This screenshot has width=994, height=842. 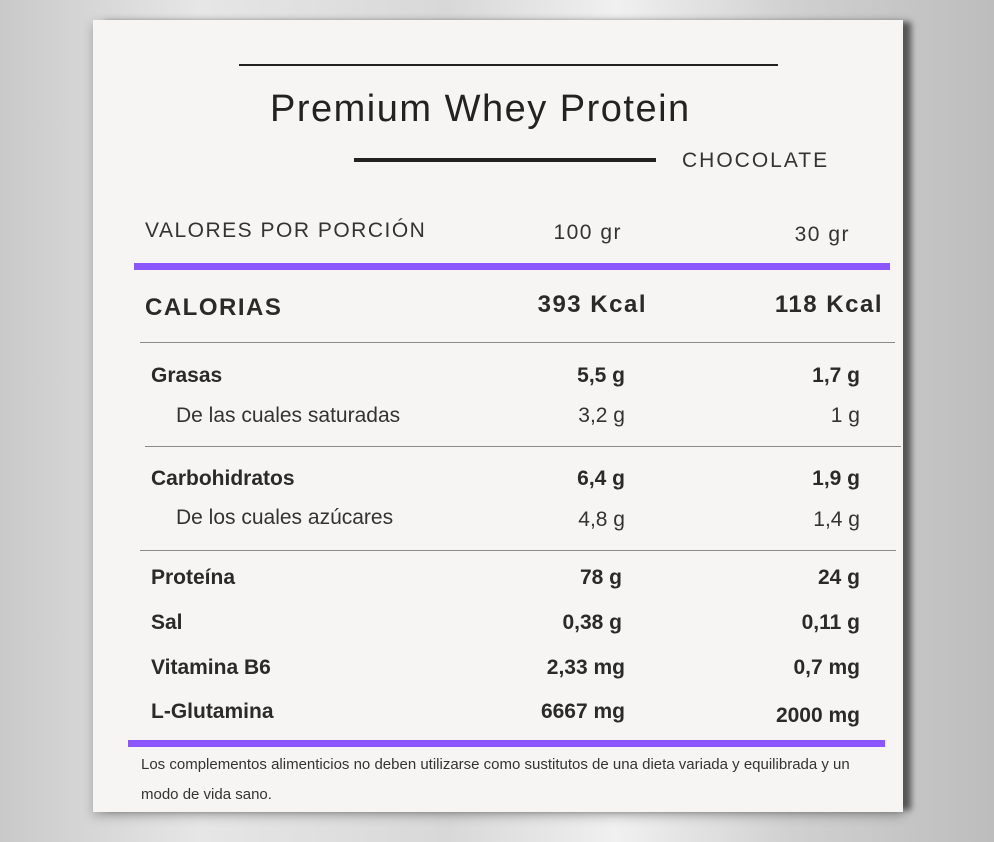 What do you see at coordinates (167, 622) in the screenshot?
I see `row-label: Sal` at bounding box center [167, 622].